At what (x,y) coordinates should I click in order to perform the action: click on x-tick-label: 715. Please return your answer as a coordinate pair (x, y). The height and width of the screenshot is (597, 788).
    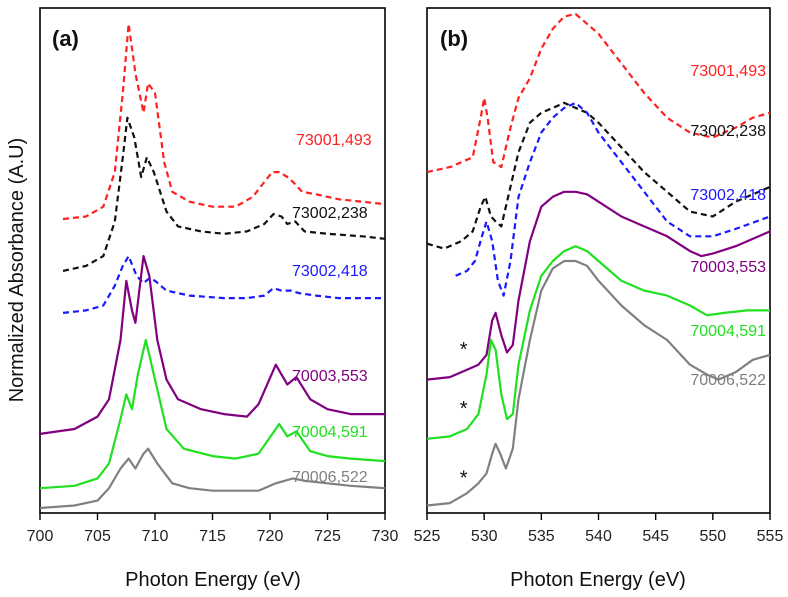
    Looking at the image, I should click on (212, 536).